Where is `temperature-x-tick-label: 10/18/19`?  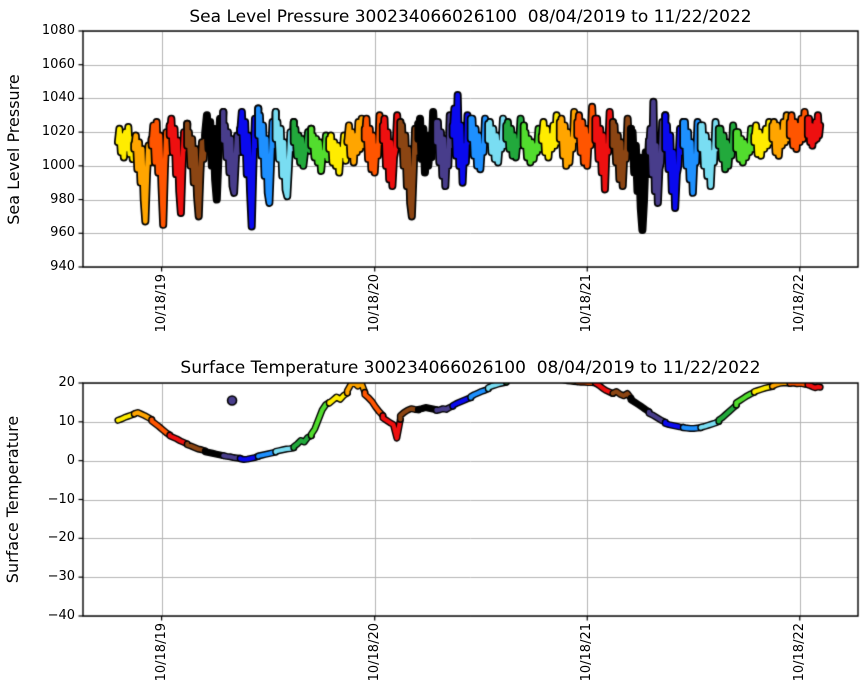
temperature-x-tick-label: 10/18/19 is located at coordinates (161, 652).